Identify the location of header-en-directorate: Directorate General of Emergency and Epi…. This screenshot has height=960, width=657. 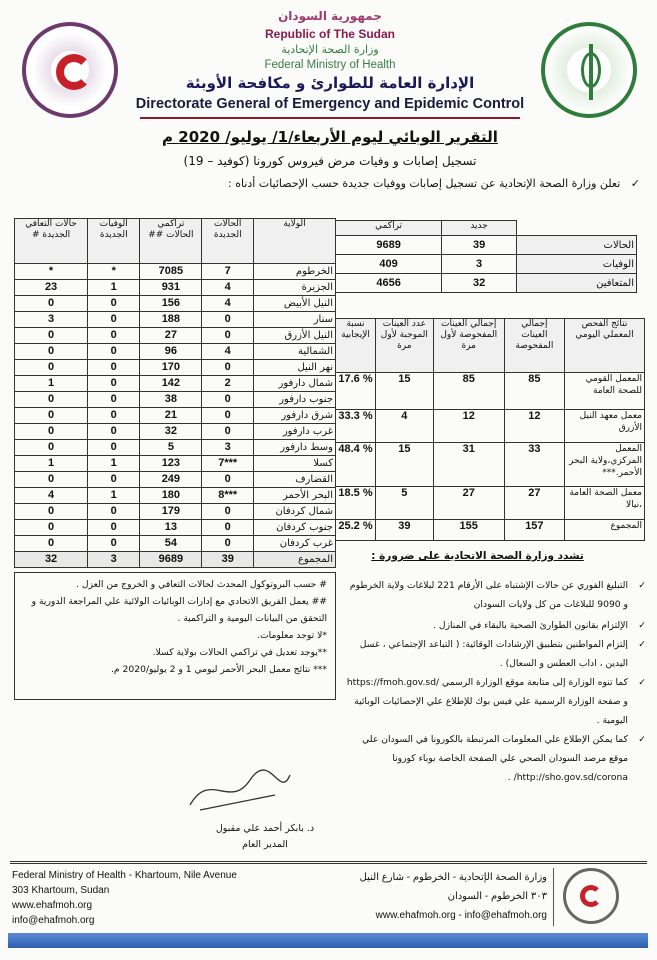
(330, 104).